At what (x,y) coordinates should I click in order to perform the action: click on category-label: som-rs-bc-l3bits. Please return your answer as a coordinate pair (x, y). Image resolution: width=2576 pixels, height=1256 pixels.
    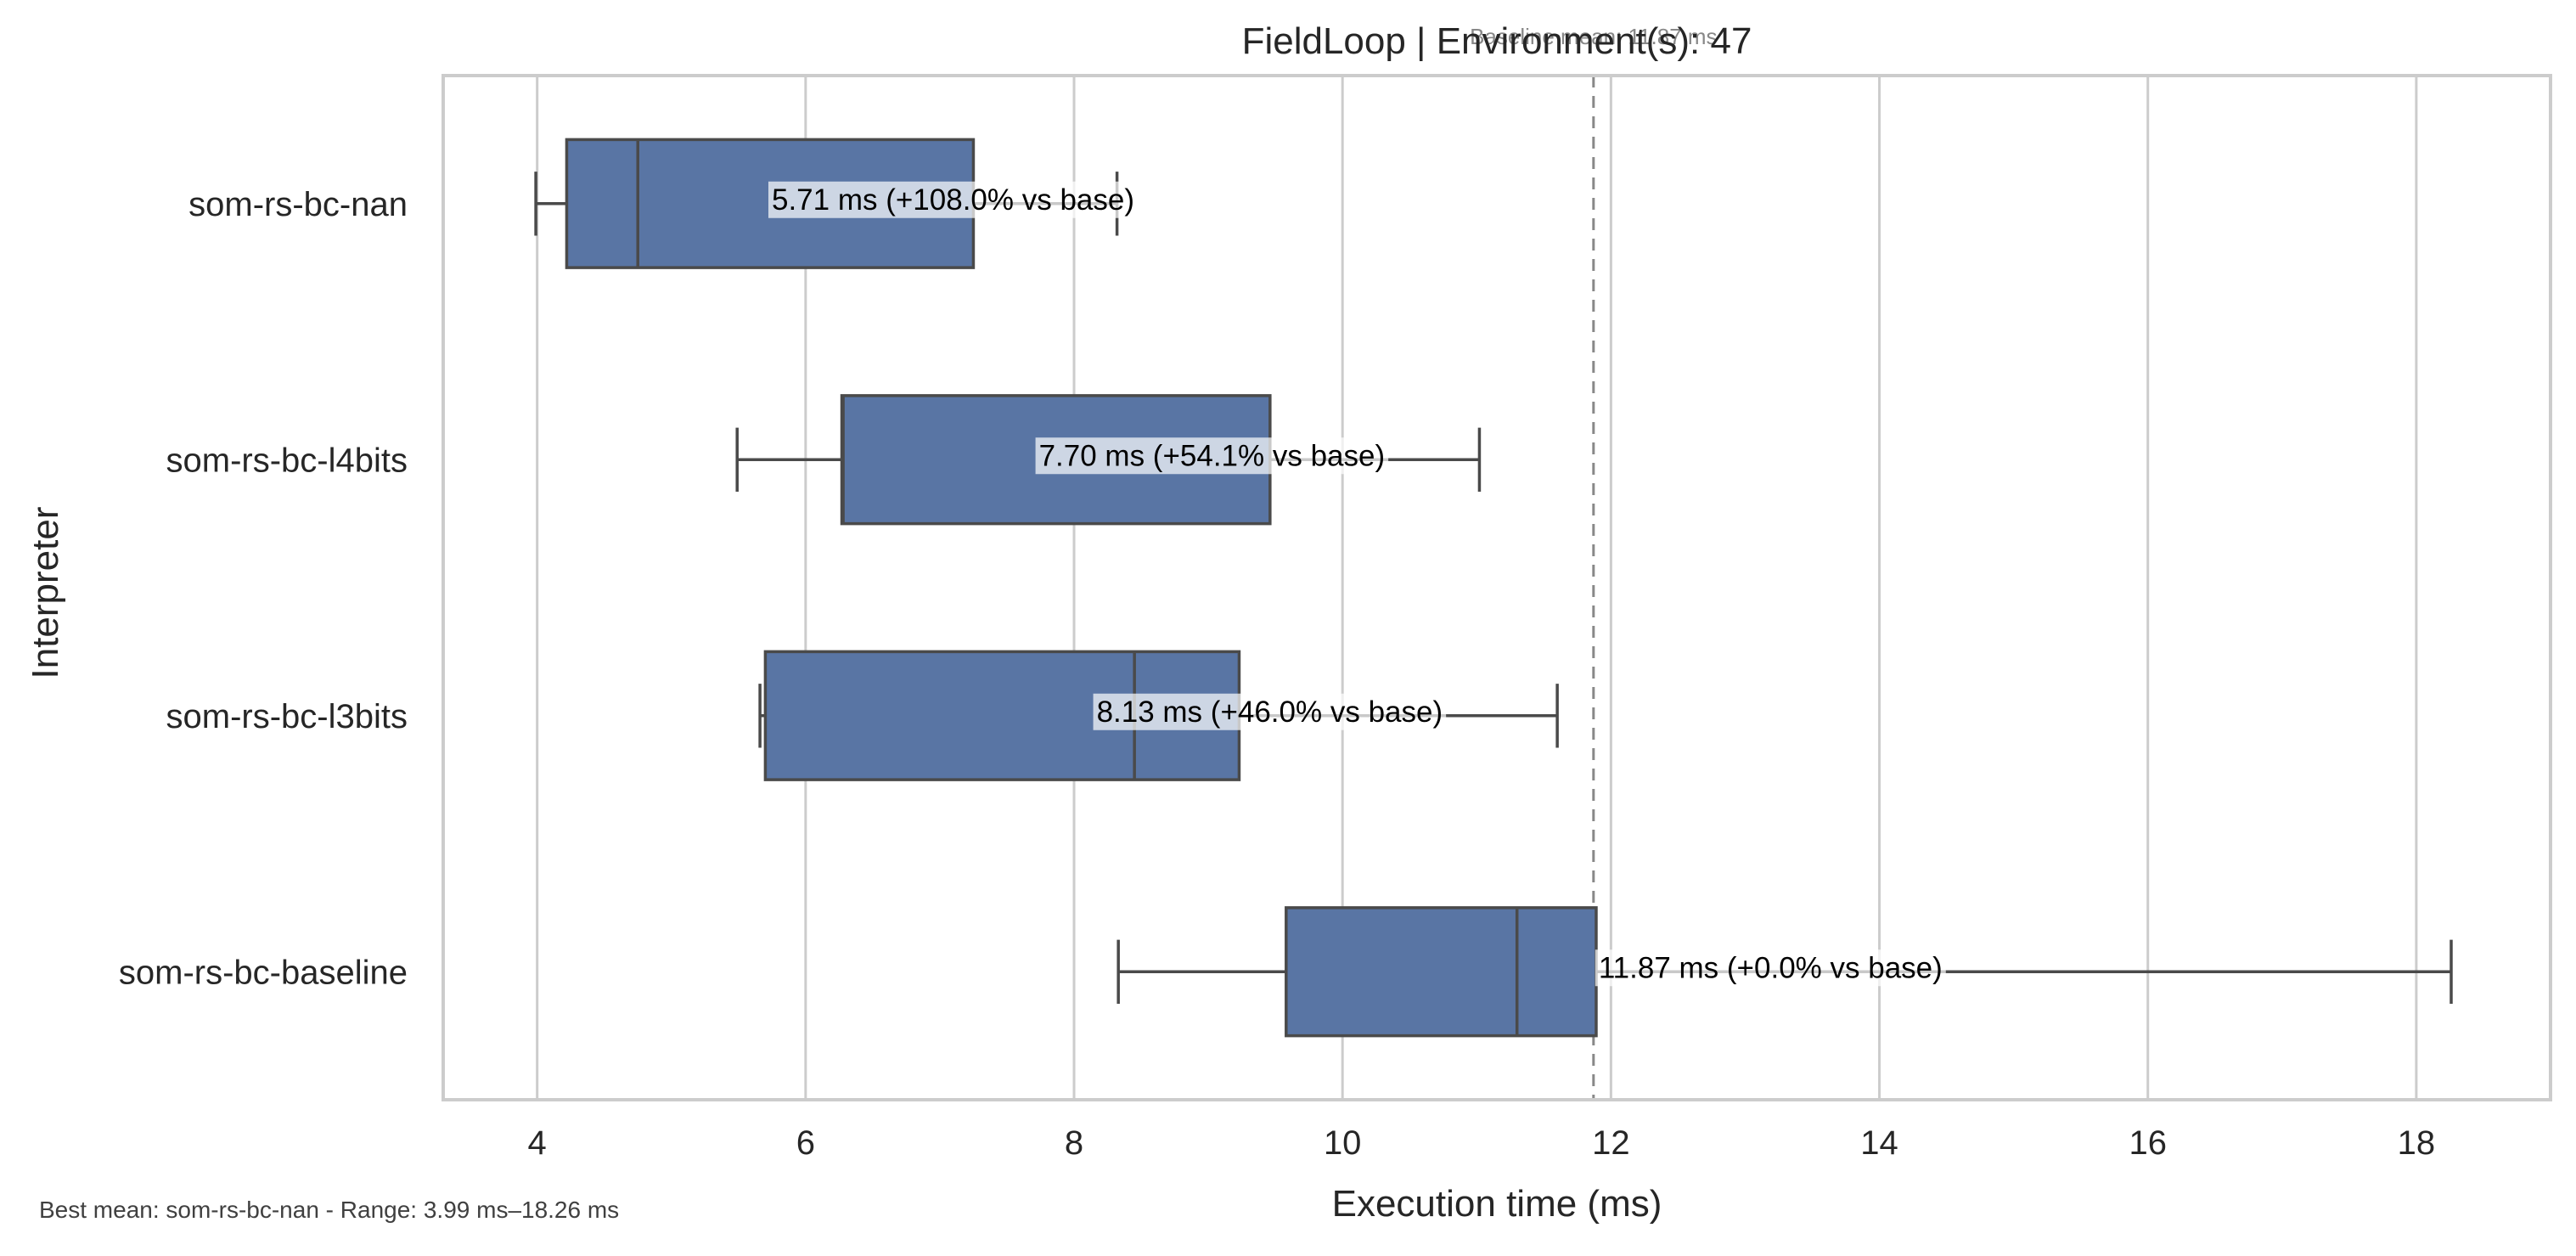
    Looking at the image, I should click on (287, 716).